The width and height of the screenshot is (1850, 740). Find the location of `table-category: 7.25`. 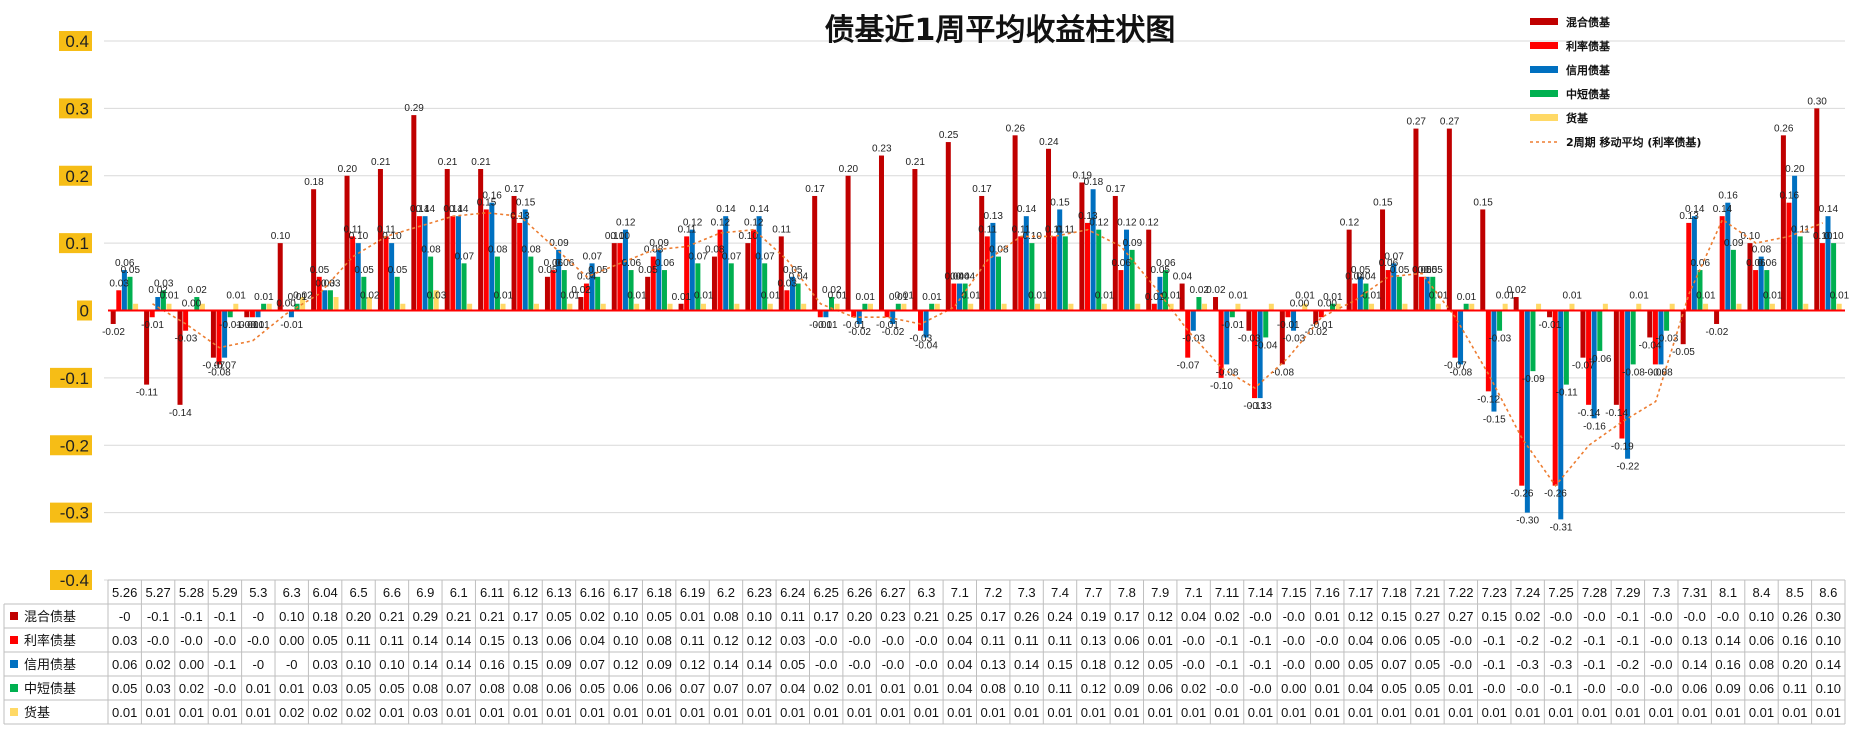

table-category: 7.25 is located at coordinates (1560, 592).